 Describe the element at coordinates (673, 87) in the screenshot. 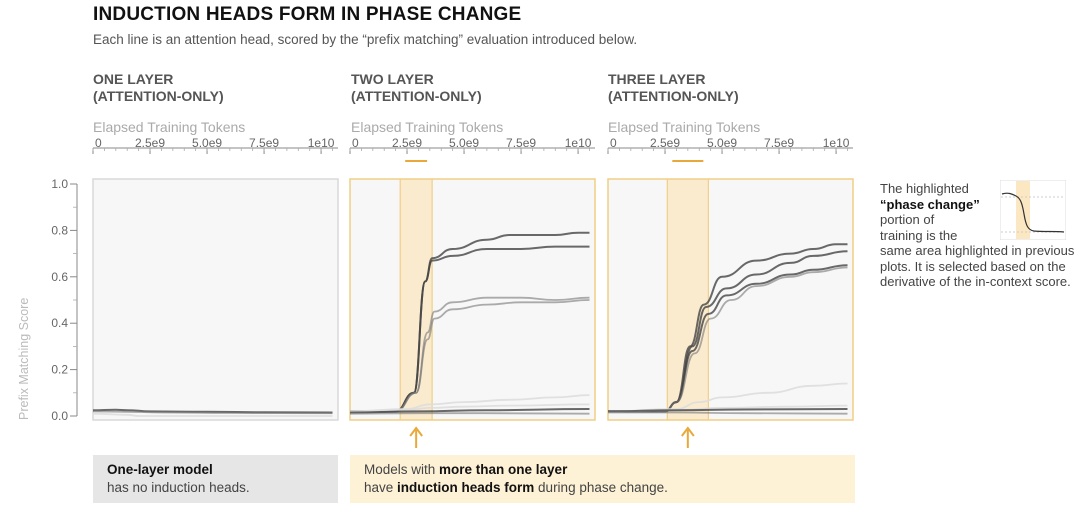

I see `panel-title-three-layer: THREE LAYER (ATTENTION-ONLY)` at that location.